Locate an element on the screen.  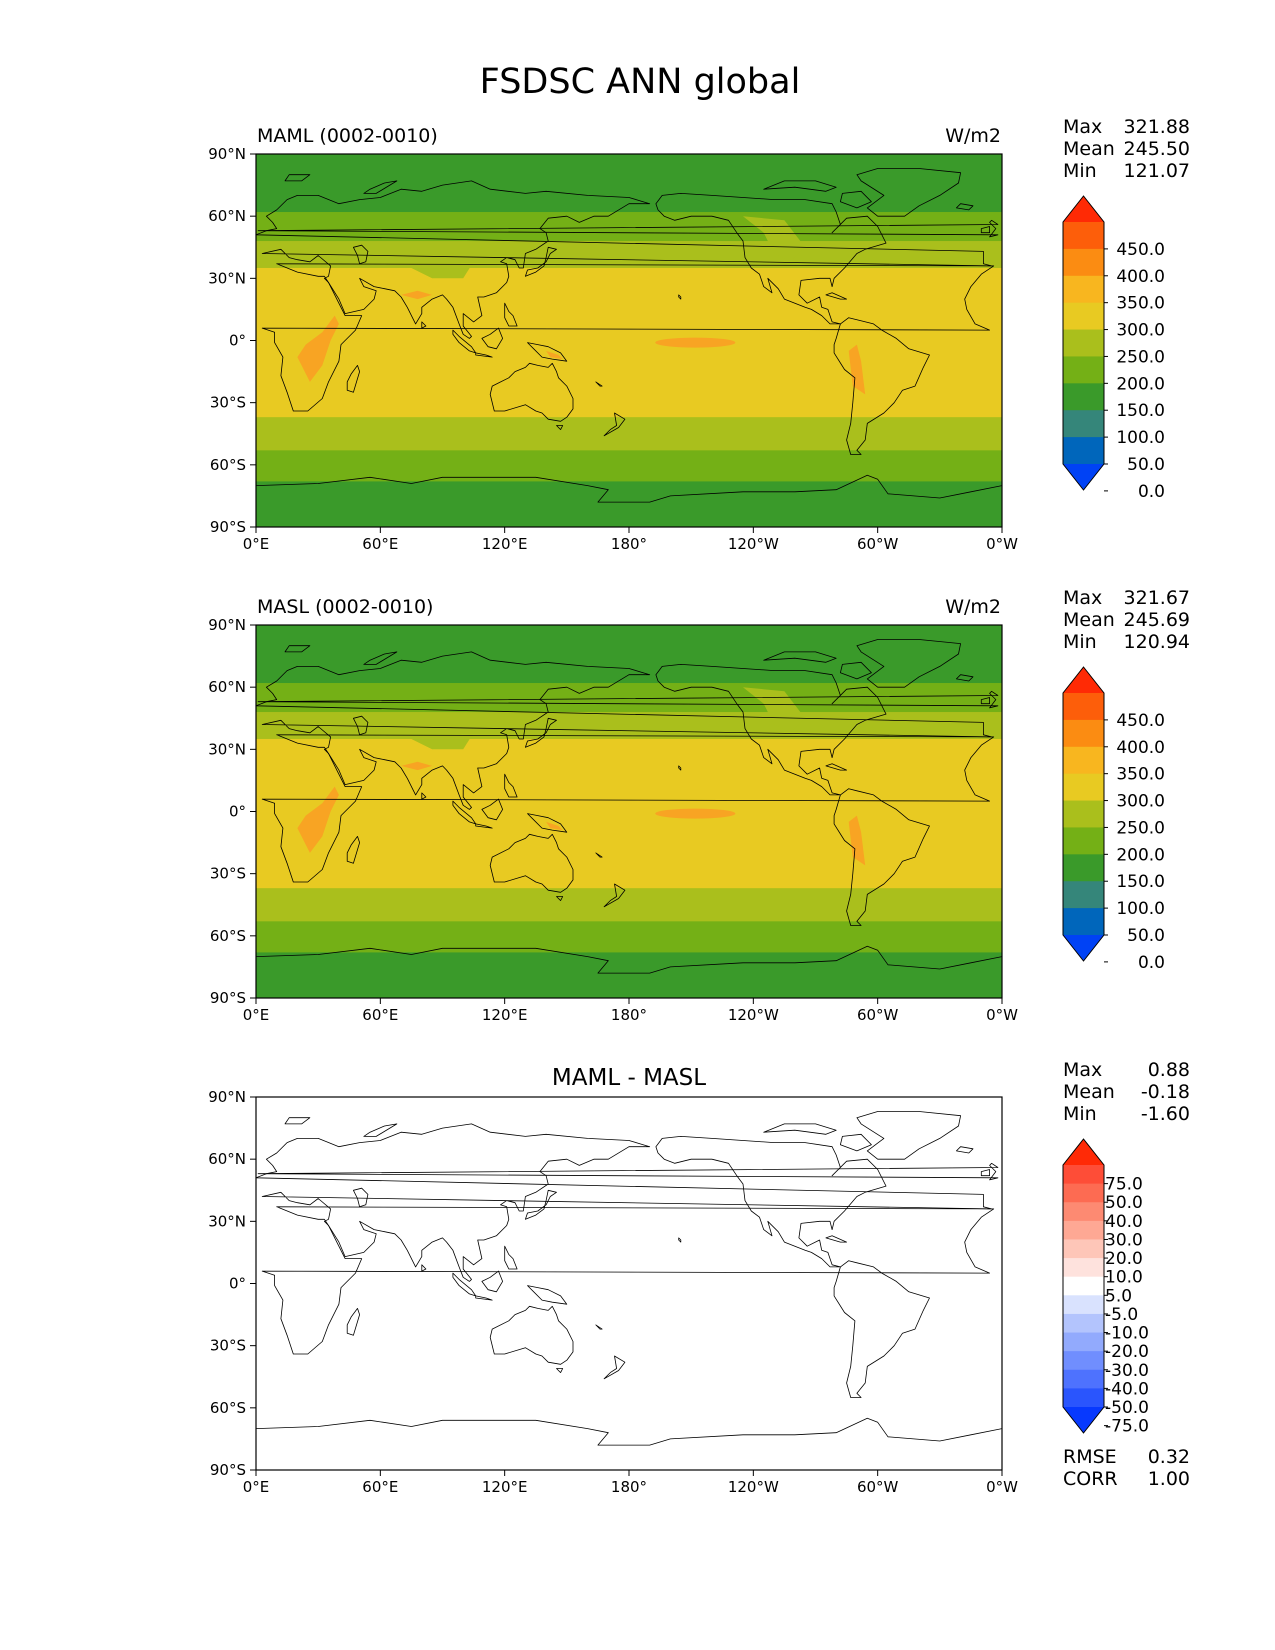
y-tick-label: 60°S is located at coordinates (228, 465).